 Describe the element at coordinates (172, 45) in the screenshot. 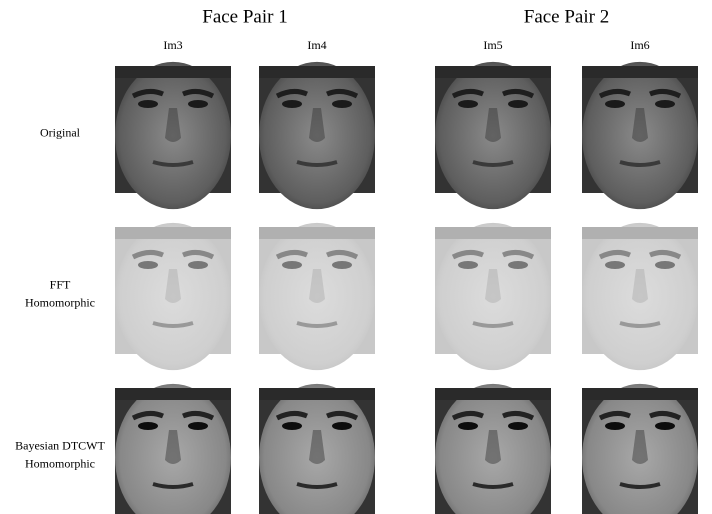

I see `column-label: Im3` at that location.